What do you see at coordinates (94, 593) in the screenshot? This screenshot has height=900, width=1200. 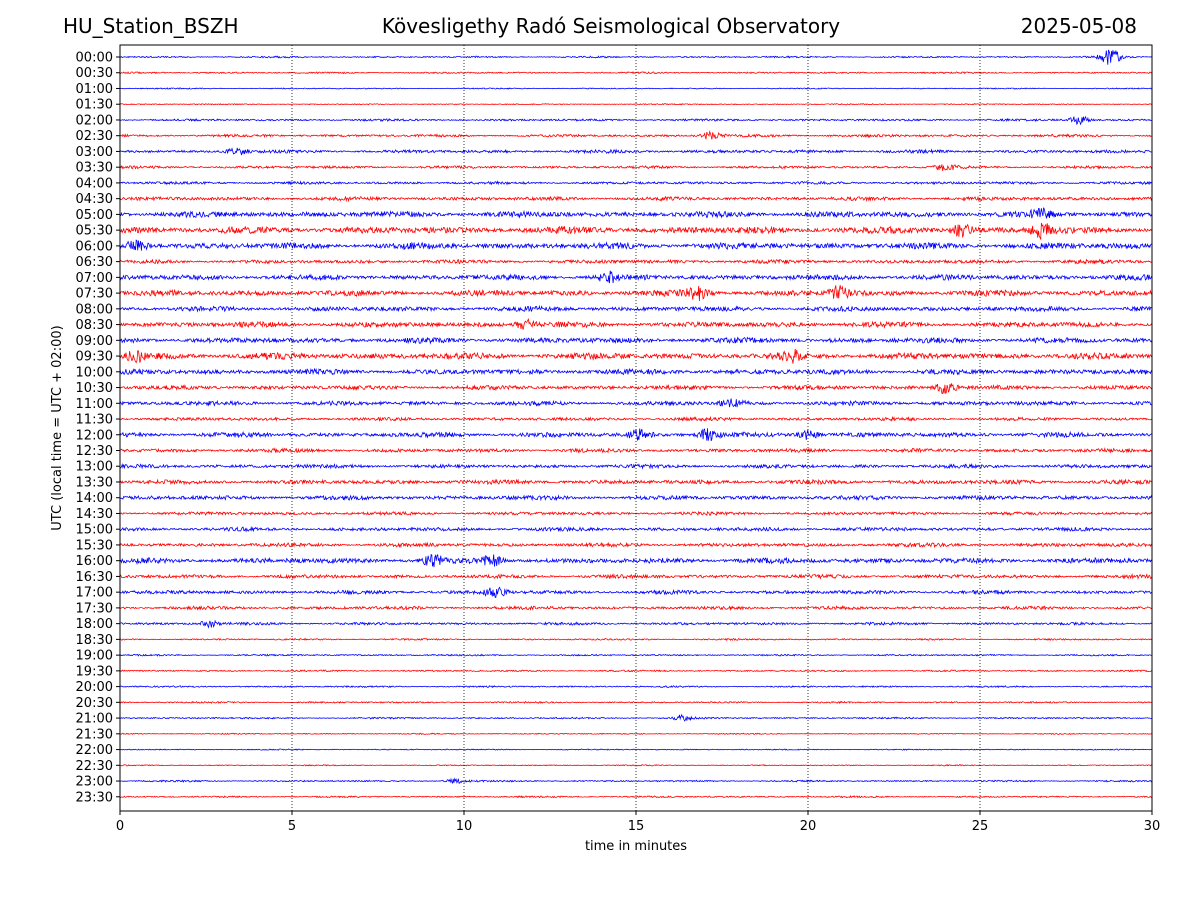 I see `y-tick-label: 17:00` at bounding box center [94, 593].